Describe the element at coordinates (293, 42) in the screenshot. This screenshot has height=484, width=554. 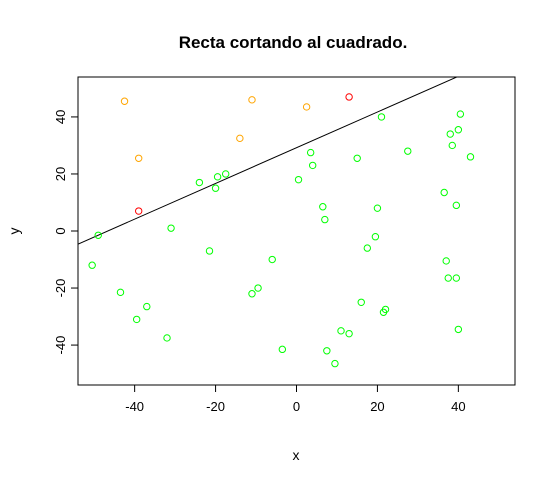
I see `chart-title: Recta cortando al cuadrado.` at that location.